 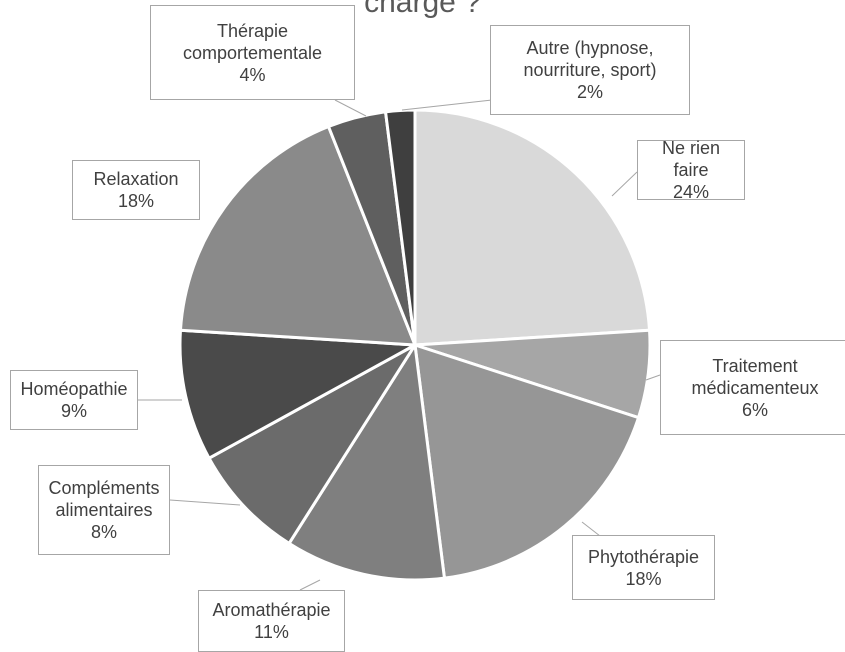 I want to click on data-label: Ne rien faire 24%, so click(x=691, y=170).